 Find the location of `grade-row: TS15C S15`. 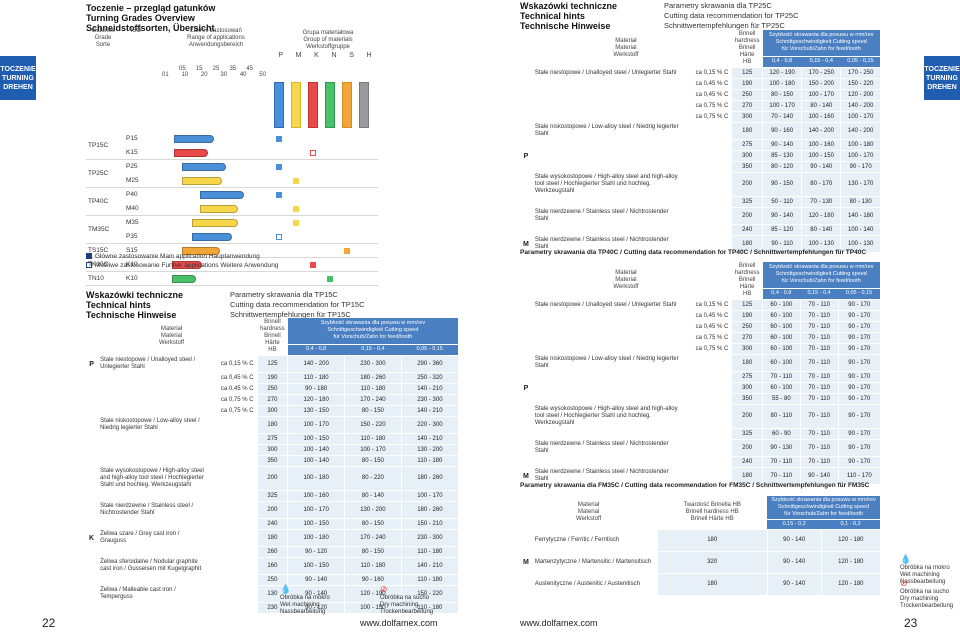

grade-row: TS15C S15 is located at coordinates (232, 251).